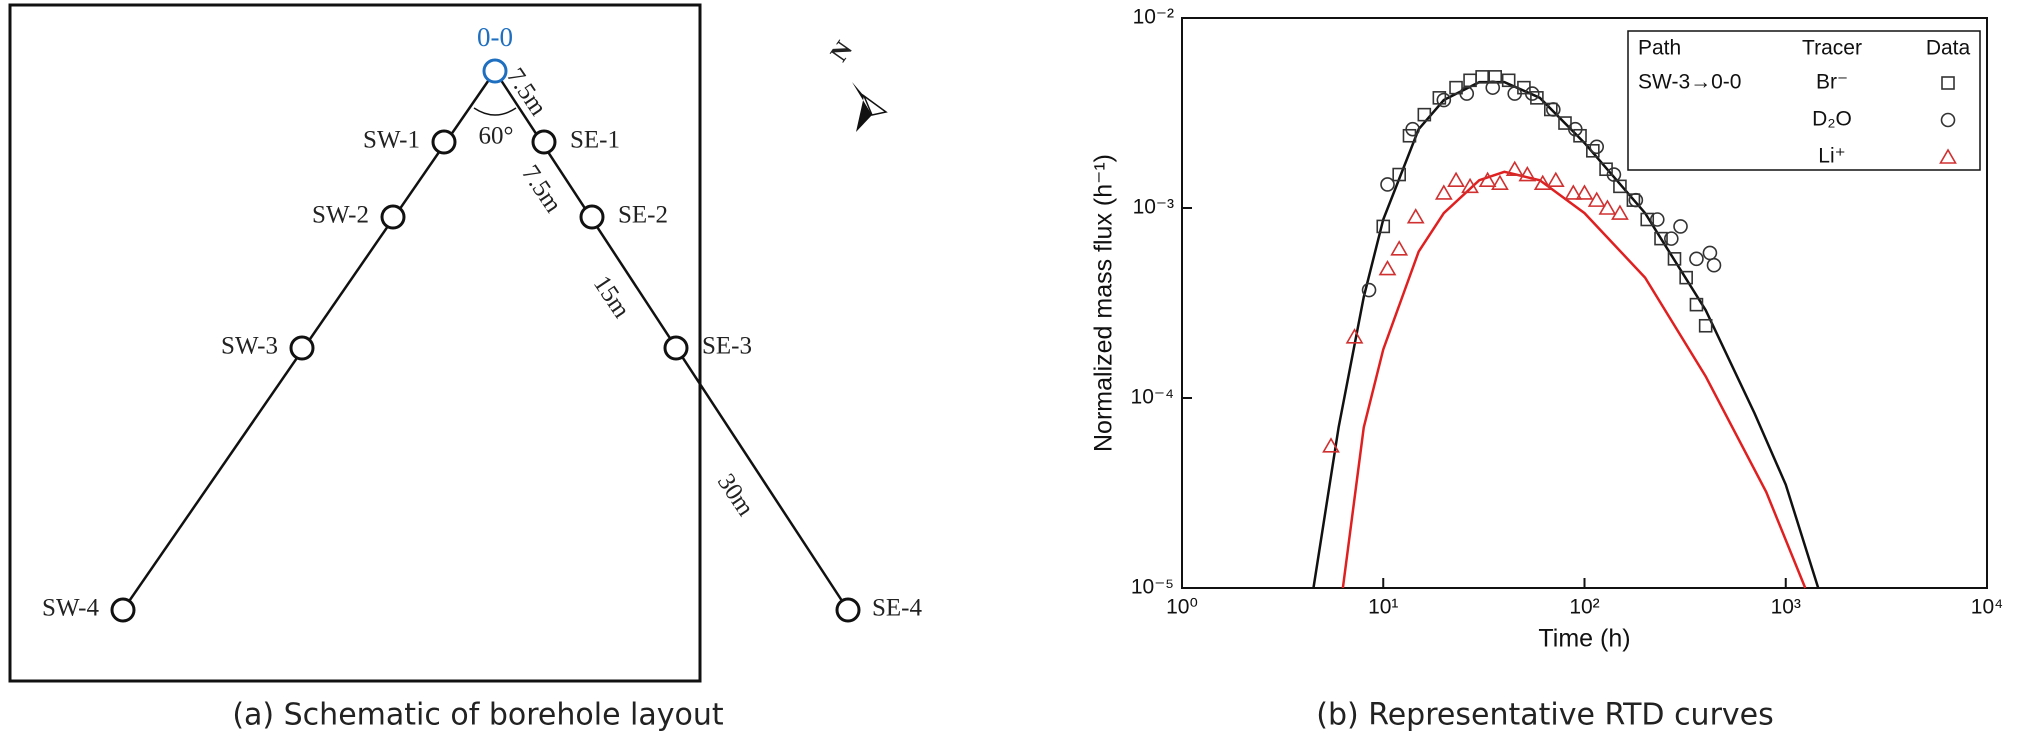  Describe the element at coordinates (1659, 48) in the screenshot. I see `legend-header: Path` at that location.